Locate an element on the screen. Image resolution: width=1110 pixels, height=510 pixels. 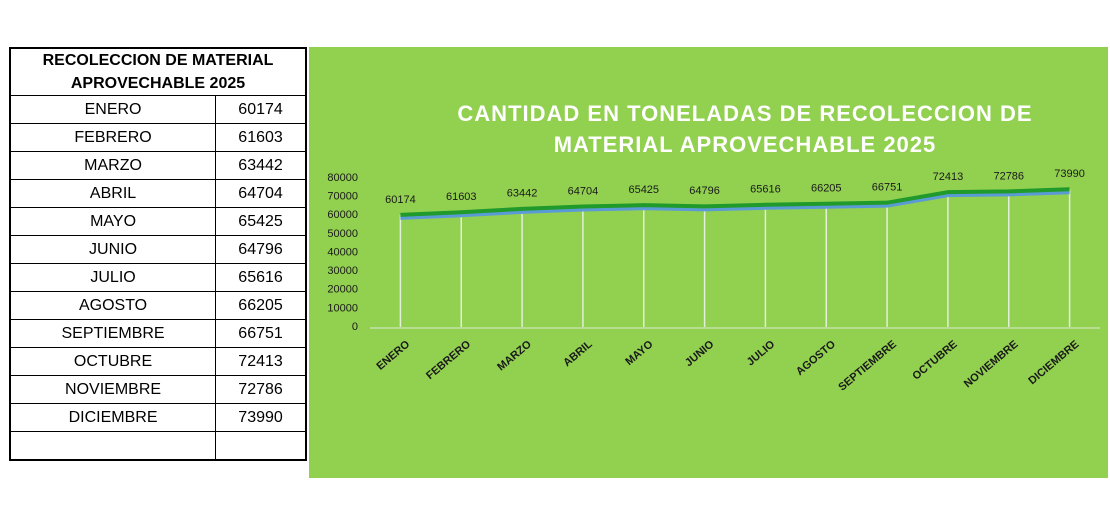
table-row: AGOSTO 66205 is located at coordinates (158, 305).